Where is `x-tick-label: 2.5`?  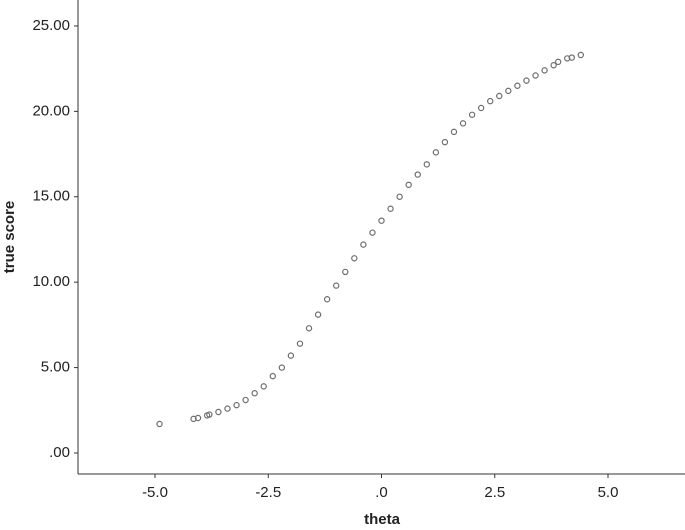 x-tick-label: 2.5 is located at coordinates (494, 492).